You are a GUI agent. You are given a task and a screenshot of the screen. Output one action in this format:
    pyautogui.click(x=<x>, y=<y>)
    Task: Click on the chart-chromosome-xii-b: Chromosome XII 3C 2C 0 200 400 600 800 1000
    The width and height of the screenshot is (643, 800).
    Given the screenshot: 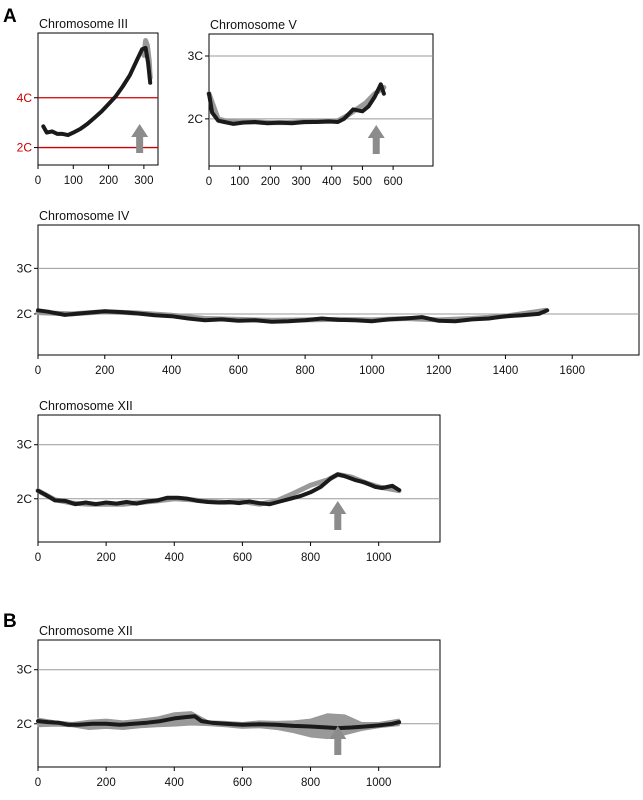 What is the action you would take?
    pyautogui.click(x=229, y=706)
    